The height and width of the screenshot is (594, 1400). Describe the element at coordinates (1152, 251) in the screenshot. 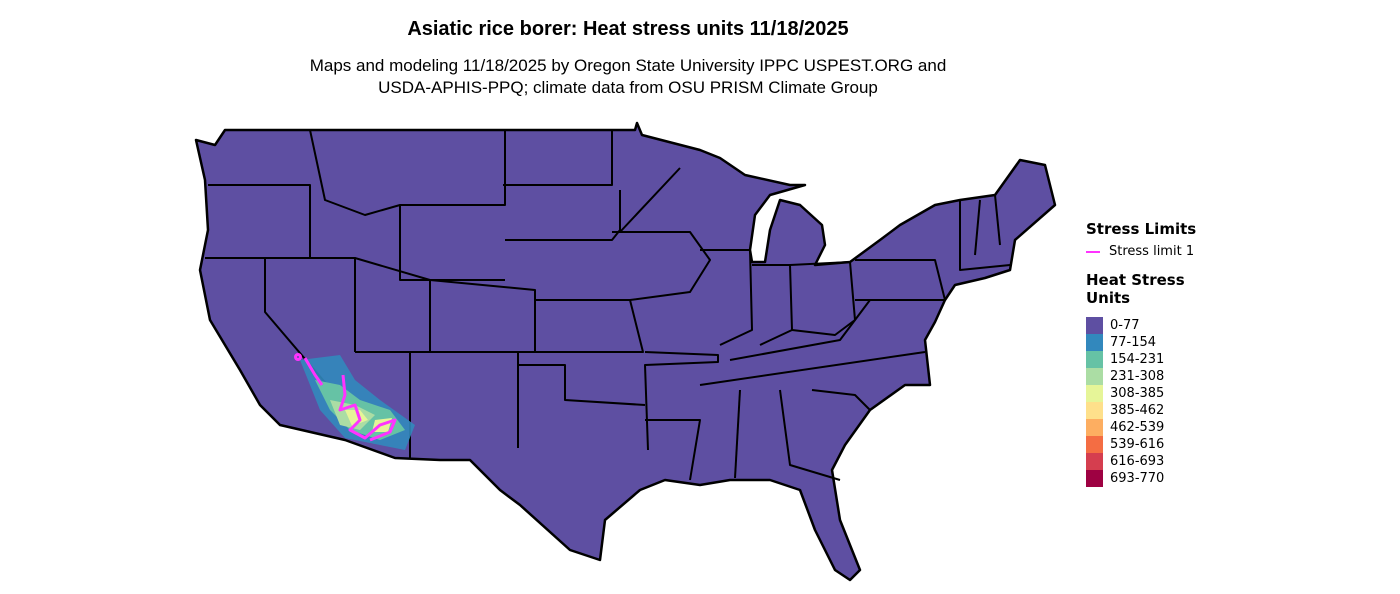

I see `stress-limit-label: Stress limit 1` at that location.